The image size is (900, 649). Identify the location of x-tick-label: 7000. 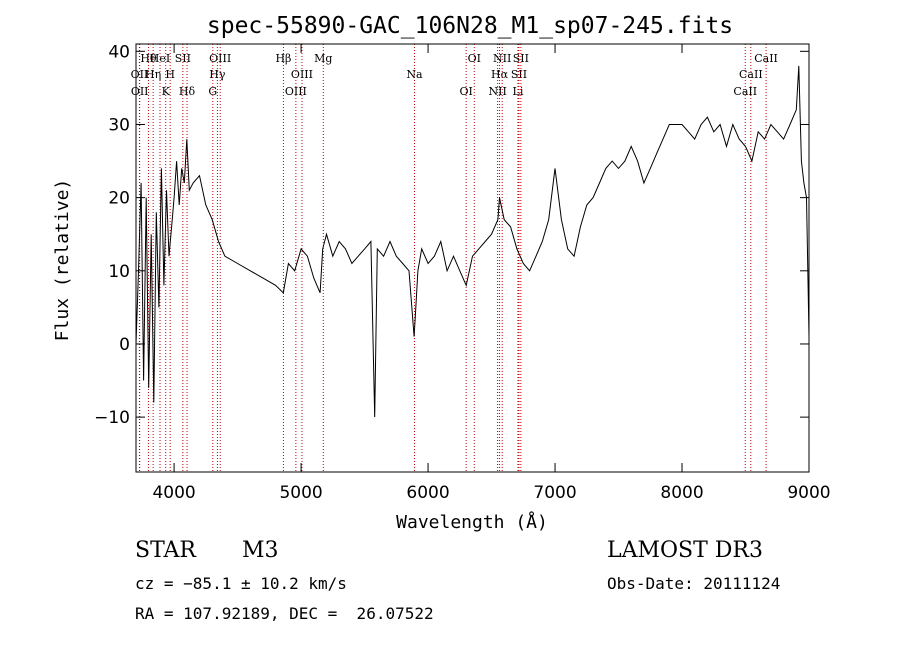
(554, 493).